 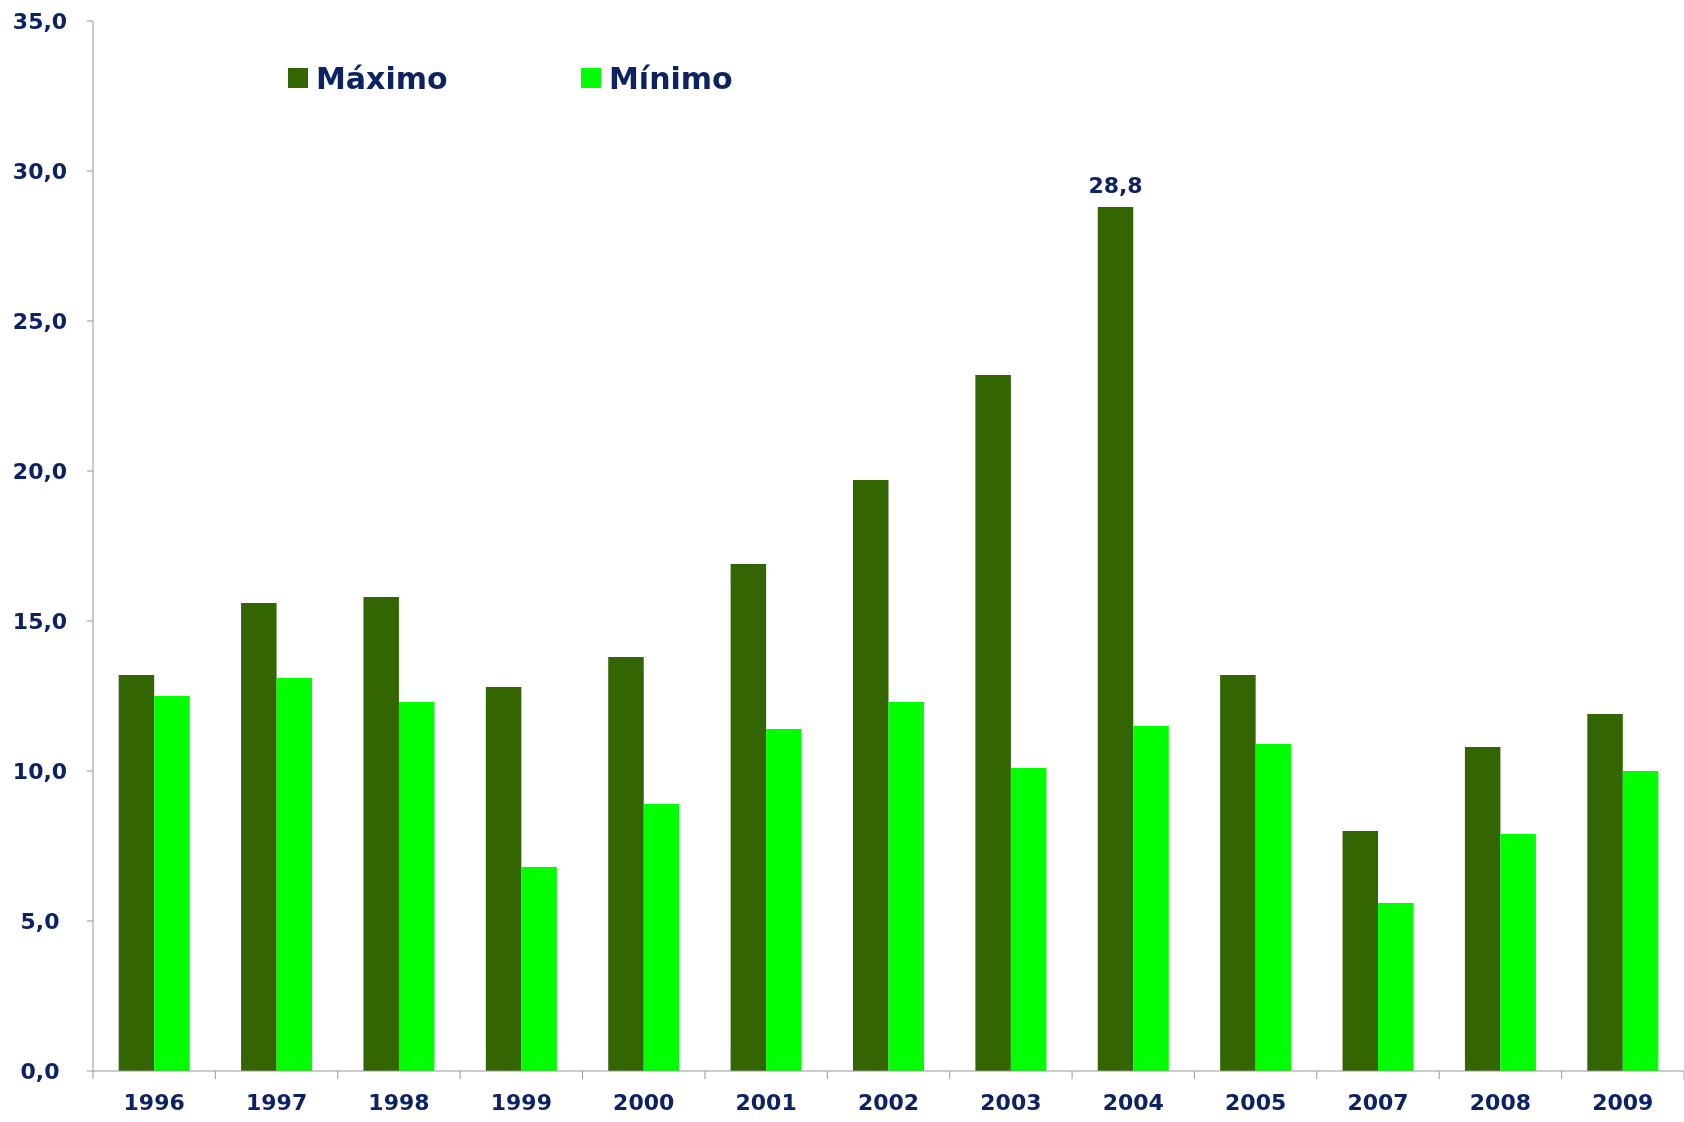 What do you see at coordinates (888, 1102) in the screenshot?
I see `x-tick-label: 2002` at bounding box center [888, 1102].